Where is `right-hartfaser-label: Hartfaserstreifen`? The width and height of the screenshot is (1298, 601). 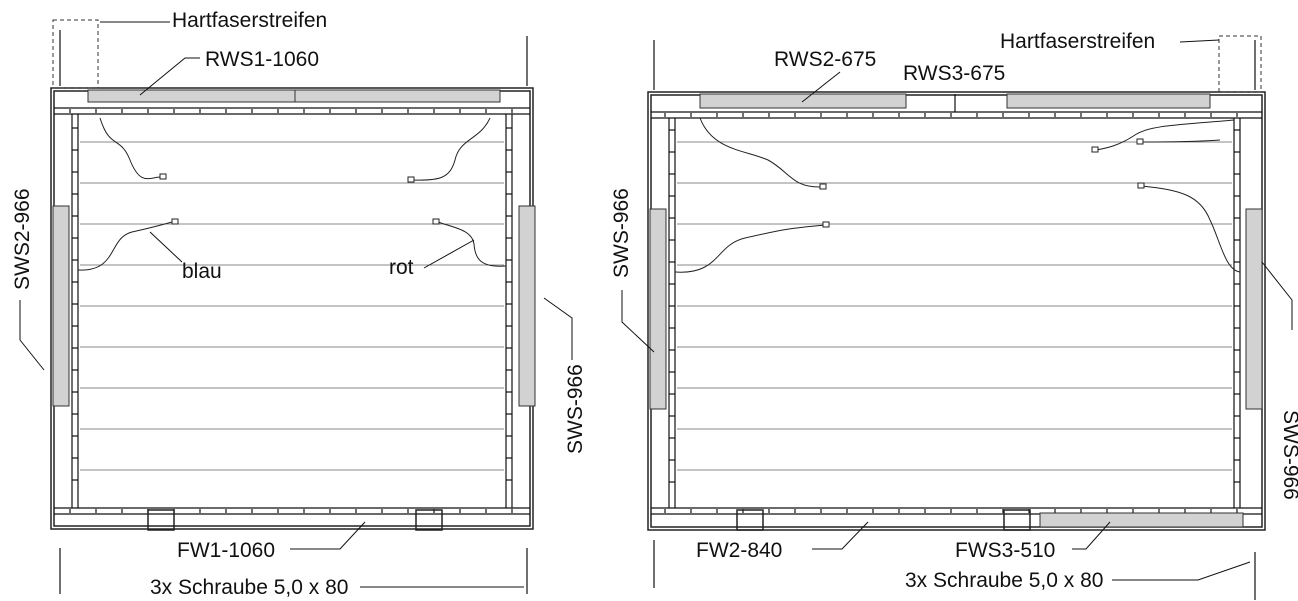
right-hartfaser-label: Hartfaserstreifen is located at coordinates (1077, 41).